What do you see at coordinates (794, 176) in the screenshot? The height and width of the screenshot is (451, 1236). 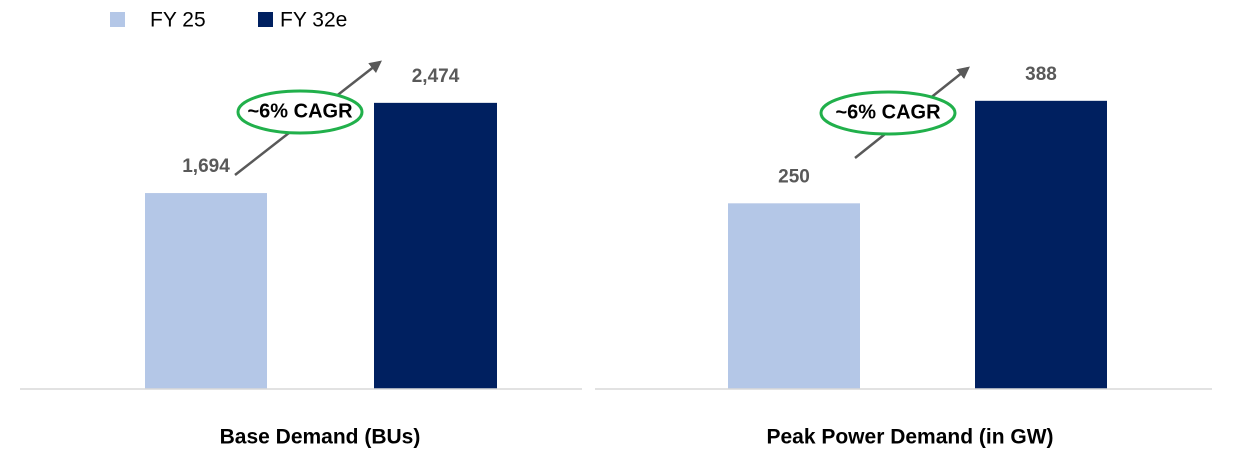 I see `value-label: 250` at bounding box center [794, 176].